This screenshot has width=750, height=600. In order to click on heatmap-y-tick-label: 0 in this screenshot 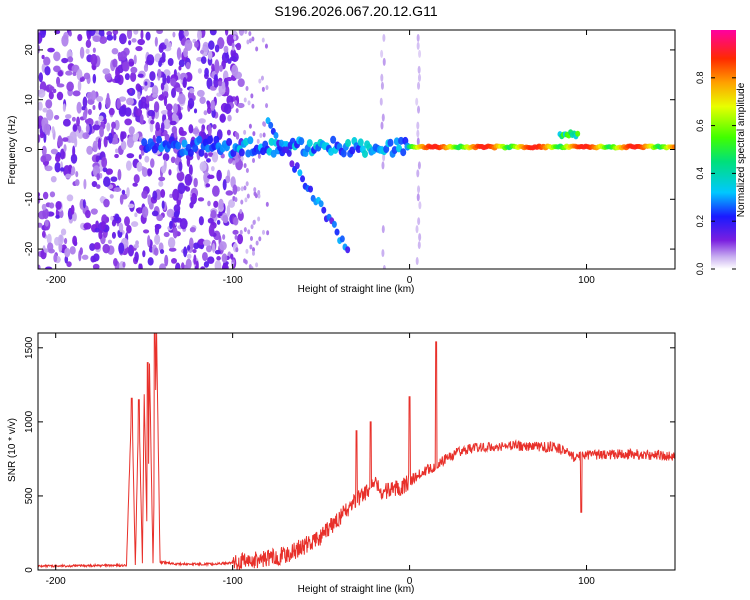, I will do `click(29, 149)`.